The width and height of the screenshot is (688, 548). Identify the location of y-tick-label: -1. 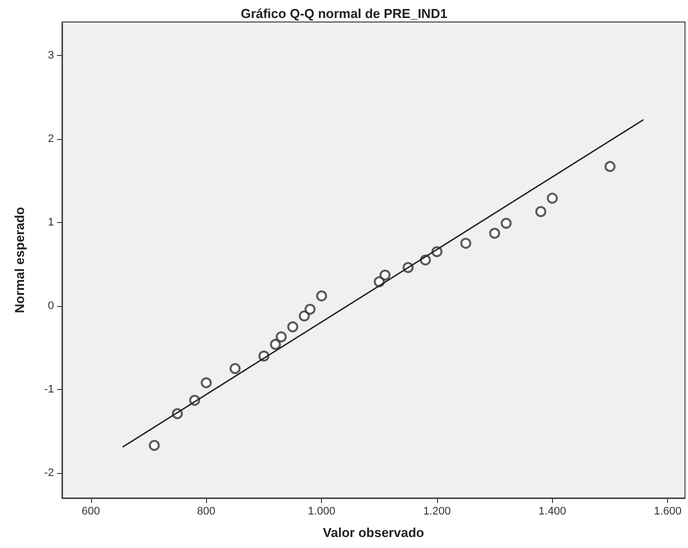
(49, 389).